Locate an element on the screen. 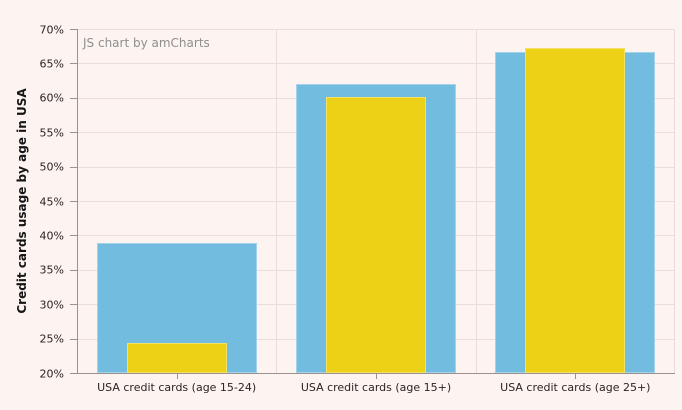 The image size is (682, 410). y-tick-label: 35% is located at coordinates (51, 270).